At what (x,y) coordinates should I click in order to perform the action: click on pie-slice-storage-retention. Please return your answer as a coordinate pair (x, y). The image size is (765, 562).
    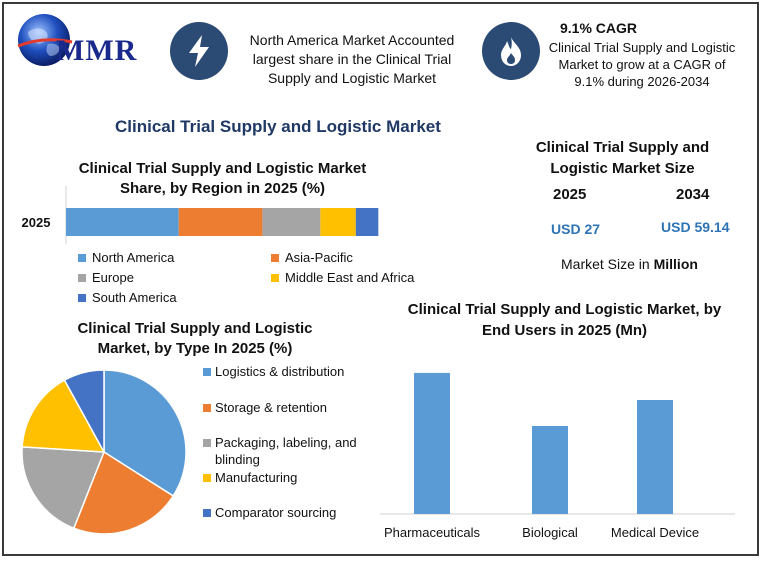
    Looking at the image, I should click on (123, 492).